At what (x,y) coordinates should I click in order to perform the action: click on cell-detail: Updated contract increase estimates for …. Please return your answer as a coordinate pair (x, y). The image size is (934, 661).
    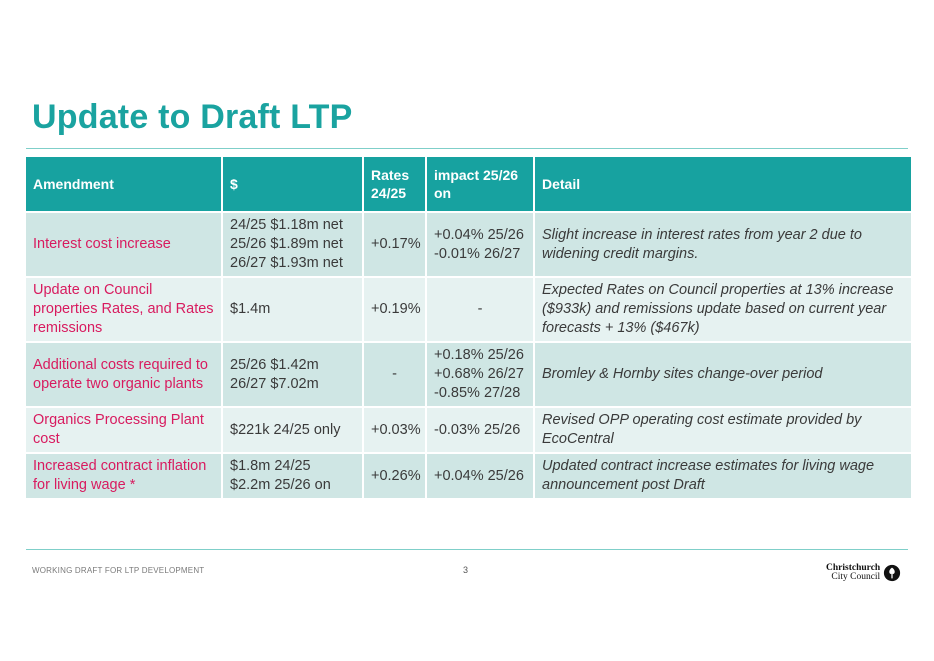
    Looking at the image, I should click on (723, 476).